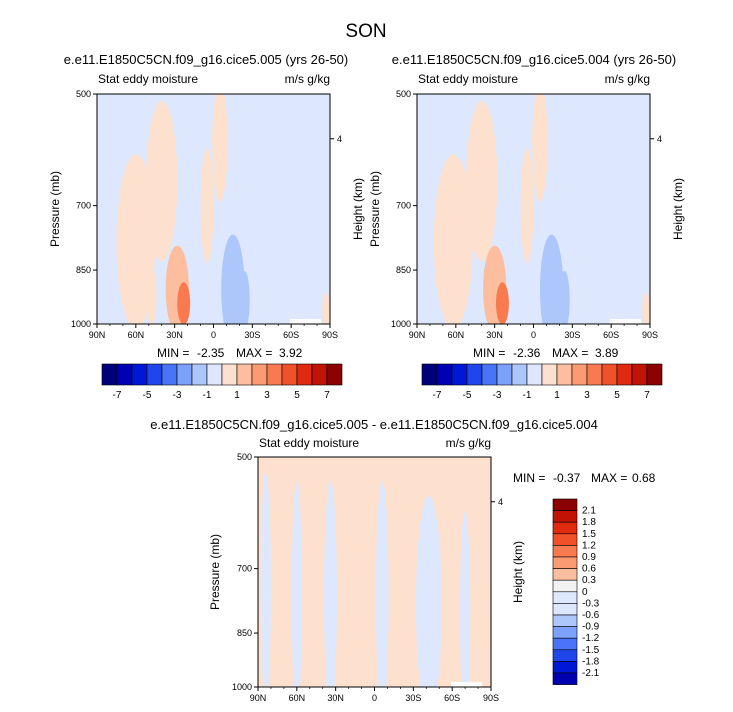 The width and height of the screenshot is (733, 712). Describe the element at coordinates (625, 321) in the screenshot. I see `panel-1-missing-region` at that location.